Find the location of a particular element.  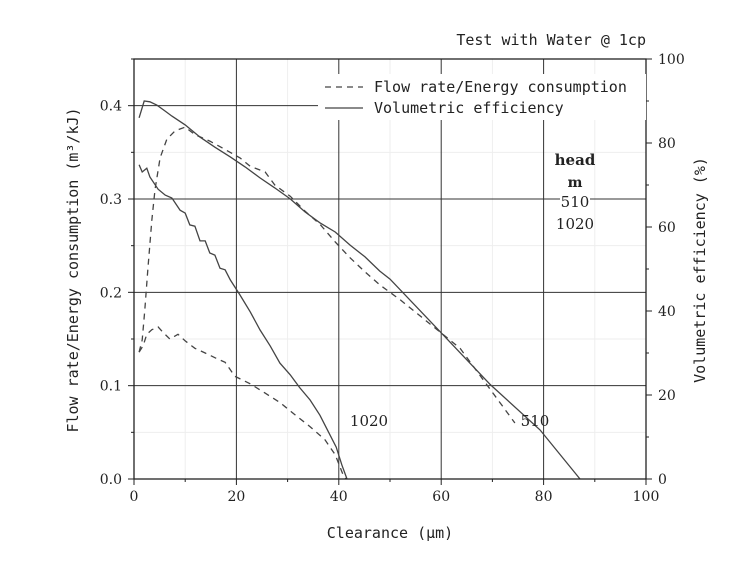

head-label-bg is located at coordinates (575, 200).